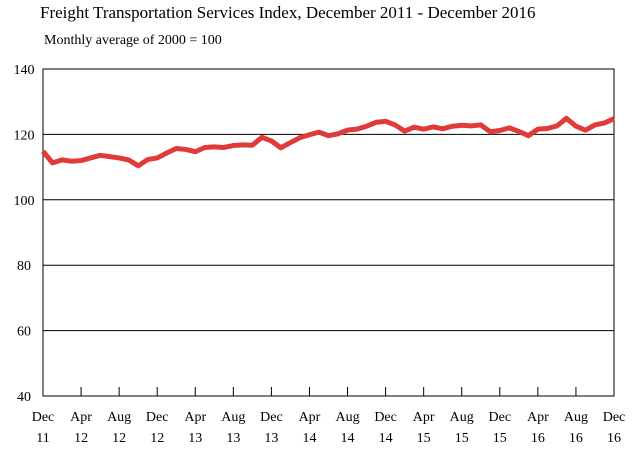  What do you see at coordinates (24, 201) in the screenshot?
I see `y-tick-label: 100` at bounding box center [24, 201].